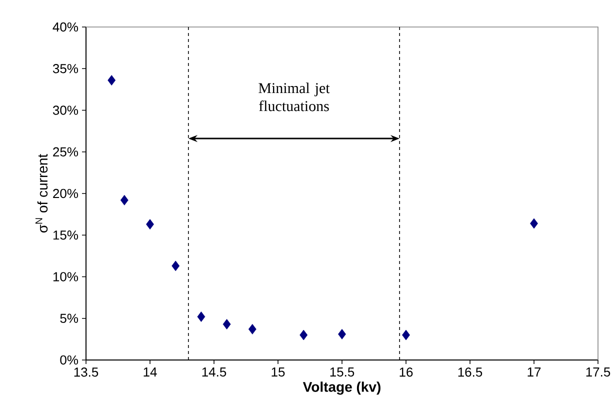 The image size is (614, 409). What do you see at coordinates (470, 372) in the screenshot?
I see `x-tick-label: 16.5` at bounding box center [470, 372].